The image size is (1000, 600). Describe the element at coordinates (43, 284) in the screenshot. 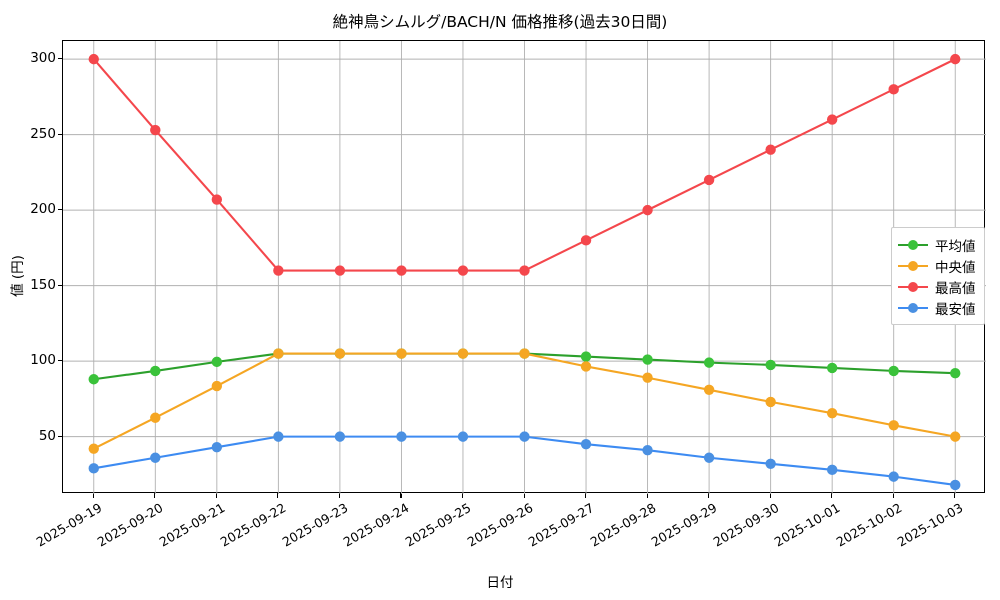

I see `y-tick-label: 150` at that location.